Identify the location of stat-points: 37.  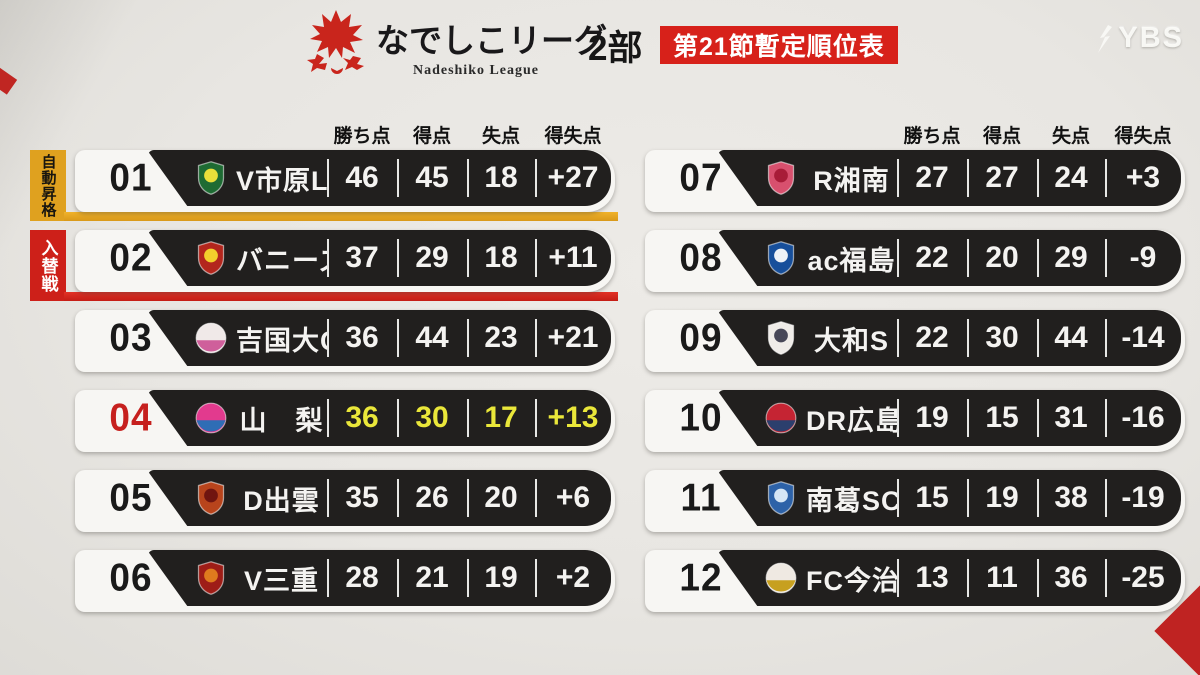
(362, 258).